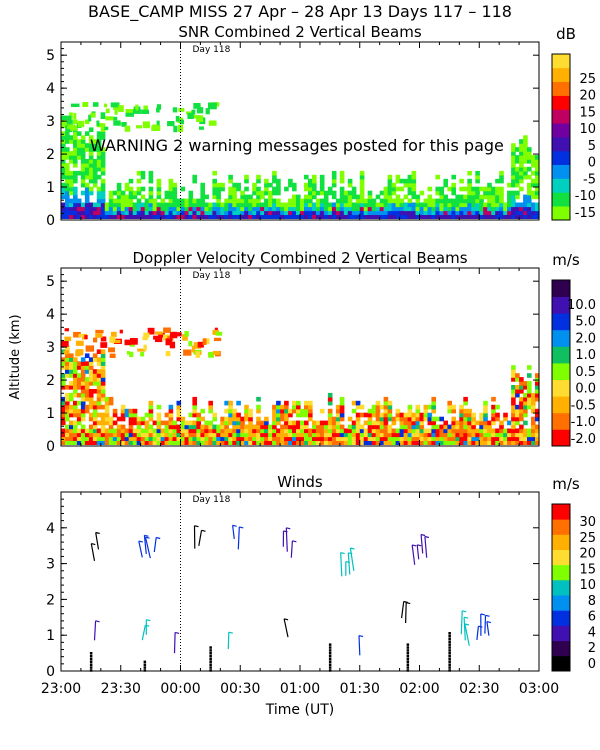 This screenshot has height=750, width=600. I want to click on y-tick-label: 2, so click(50, 600).